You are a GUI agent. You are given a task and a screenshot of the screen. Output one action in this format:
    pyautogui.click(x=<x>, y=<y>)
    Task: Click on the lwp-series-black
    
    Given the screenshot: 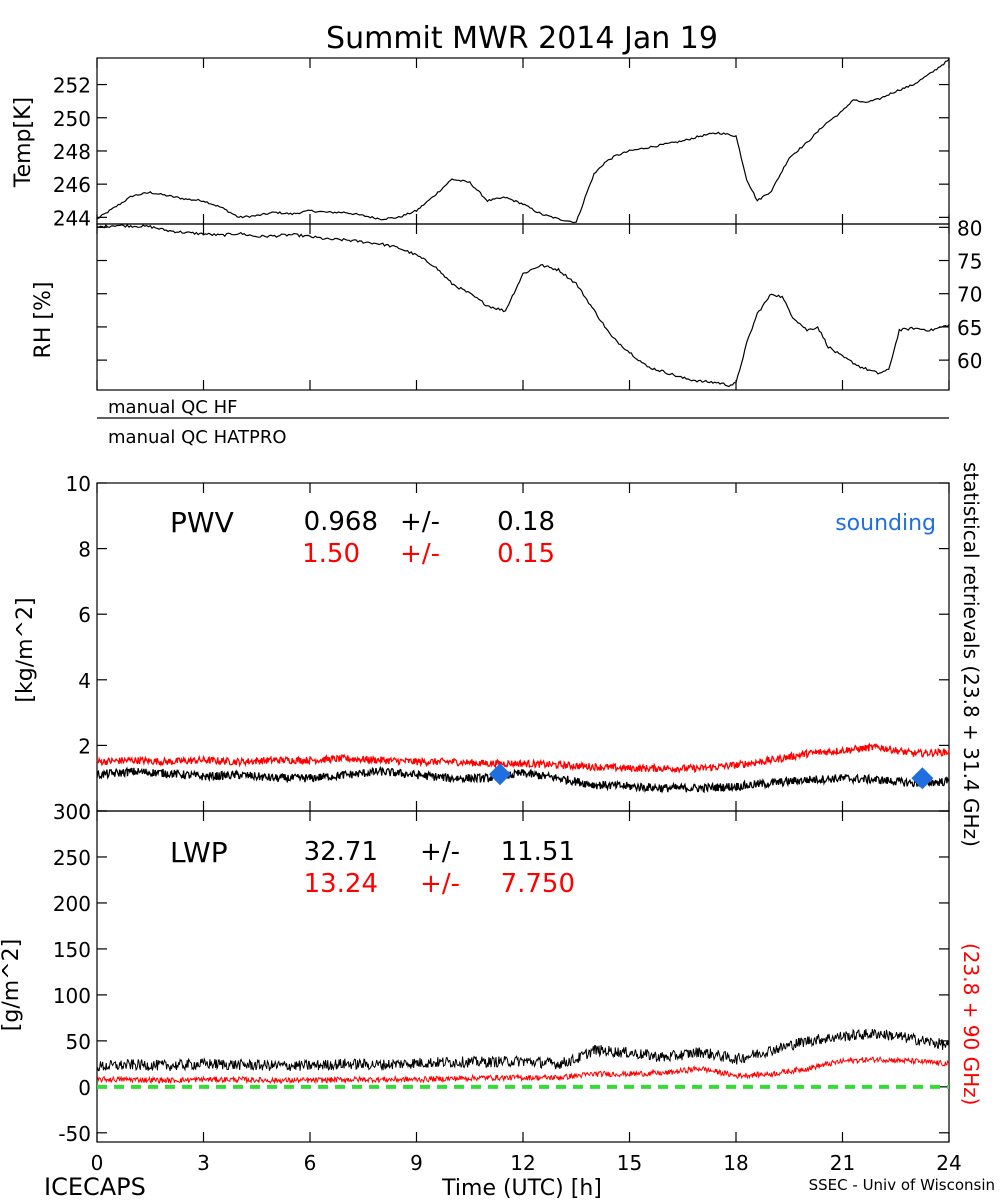 What is the action you would take?
    pyautogui.click(x=523, y=1050)
    